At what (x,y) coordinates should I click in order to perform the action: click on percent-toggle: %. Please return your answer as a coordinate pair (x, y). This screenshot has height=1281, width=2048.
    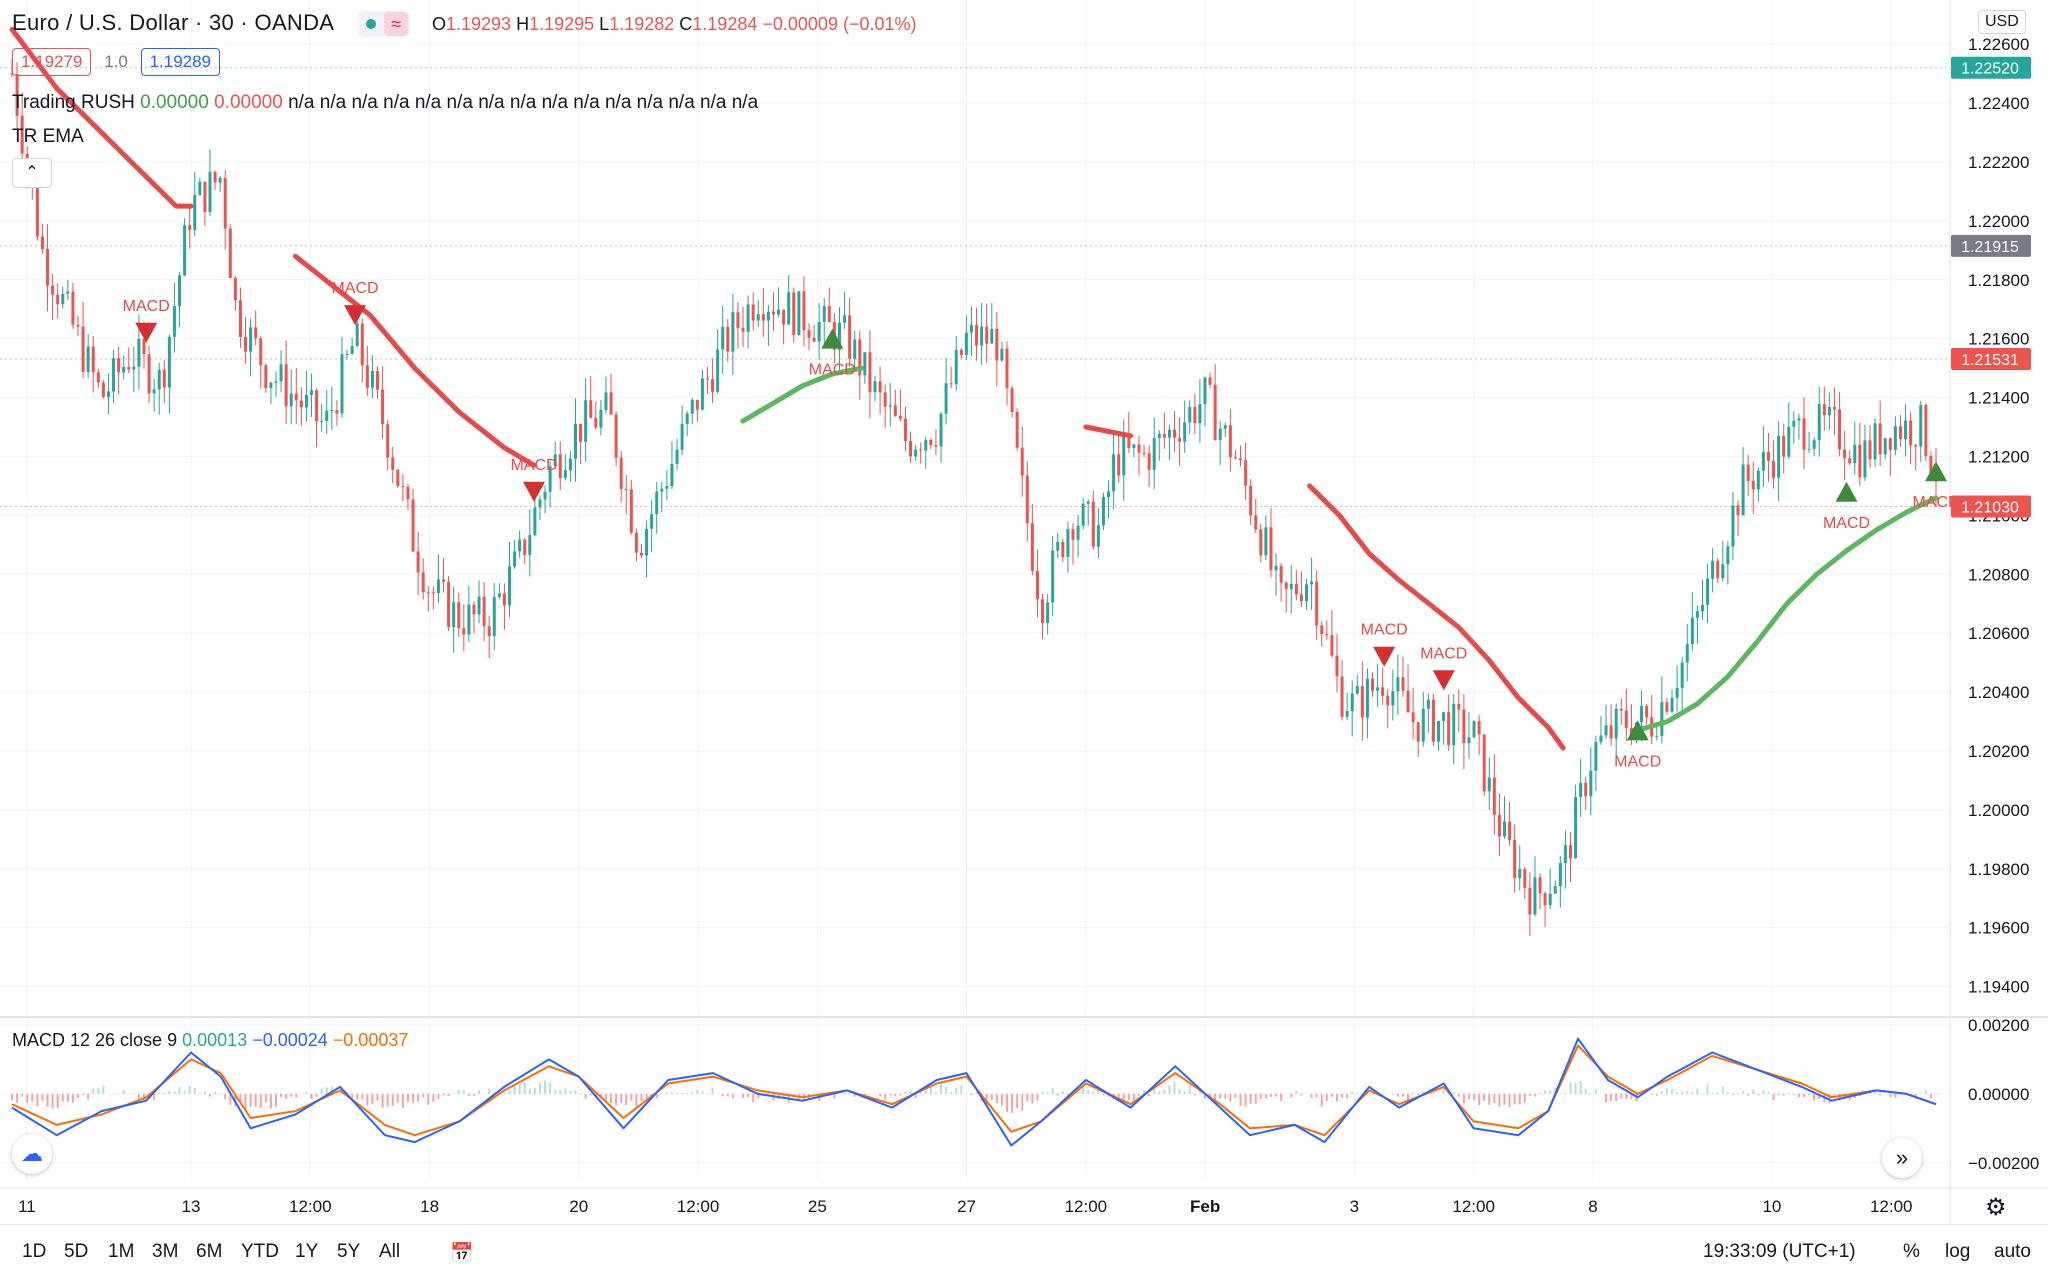
    Looking at the image, I should click on (1911, 1251).